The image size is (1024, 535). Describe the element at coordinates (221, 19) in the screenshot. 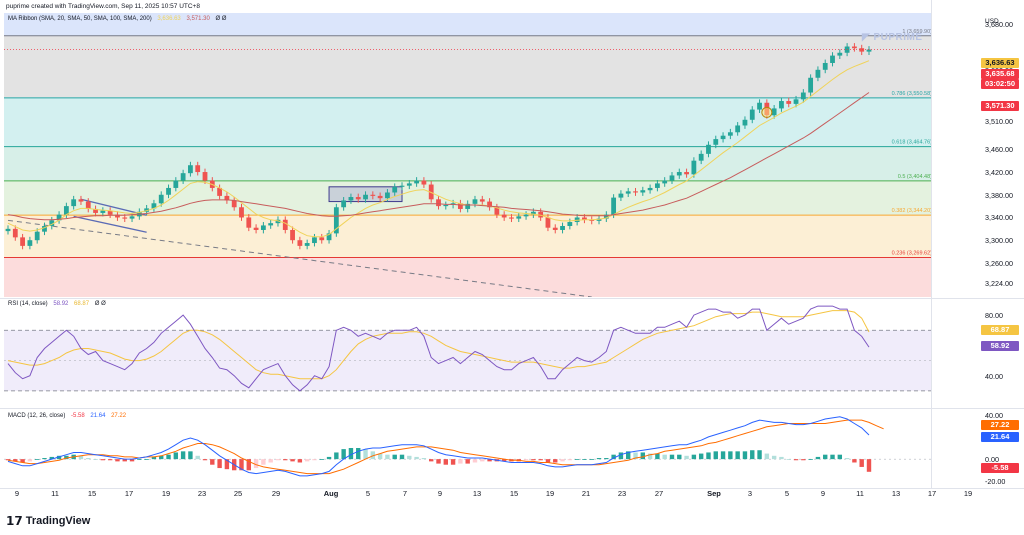

I see `visibility-icons: Ø Ø` at that location.